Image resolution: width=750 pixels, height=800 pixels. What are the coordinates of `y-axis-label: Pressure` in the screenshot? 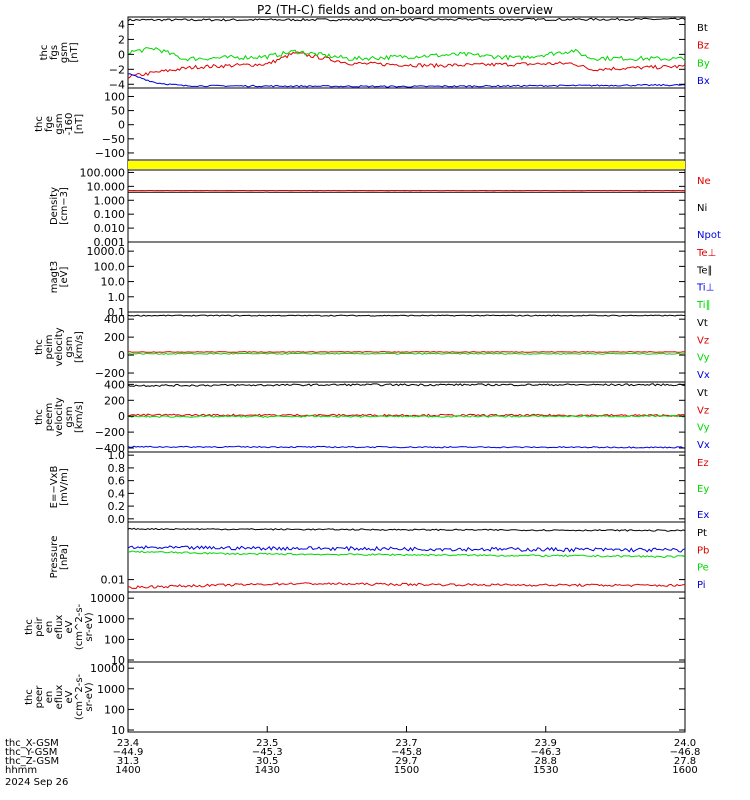 It's located at (54, 557).